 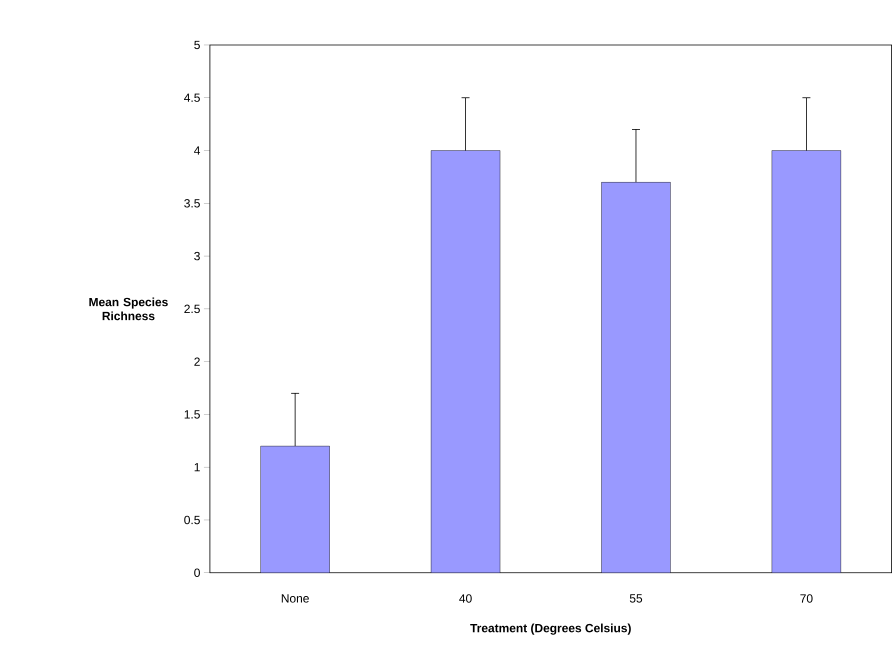 What do you see at coordinates (192, 203) in the screenshot?
I see `y-tick-label: 3.5` at bounding box center [192, 203].